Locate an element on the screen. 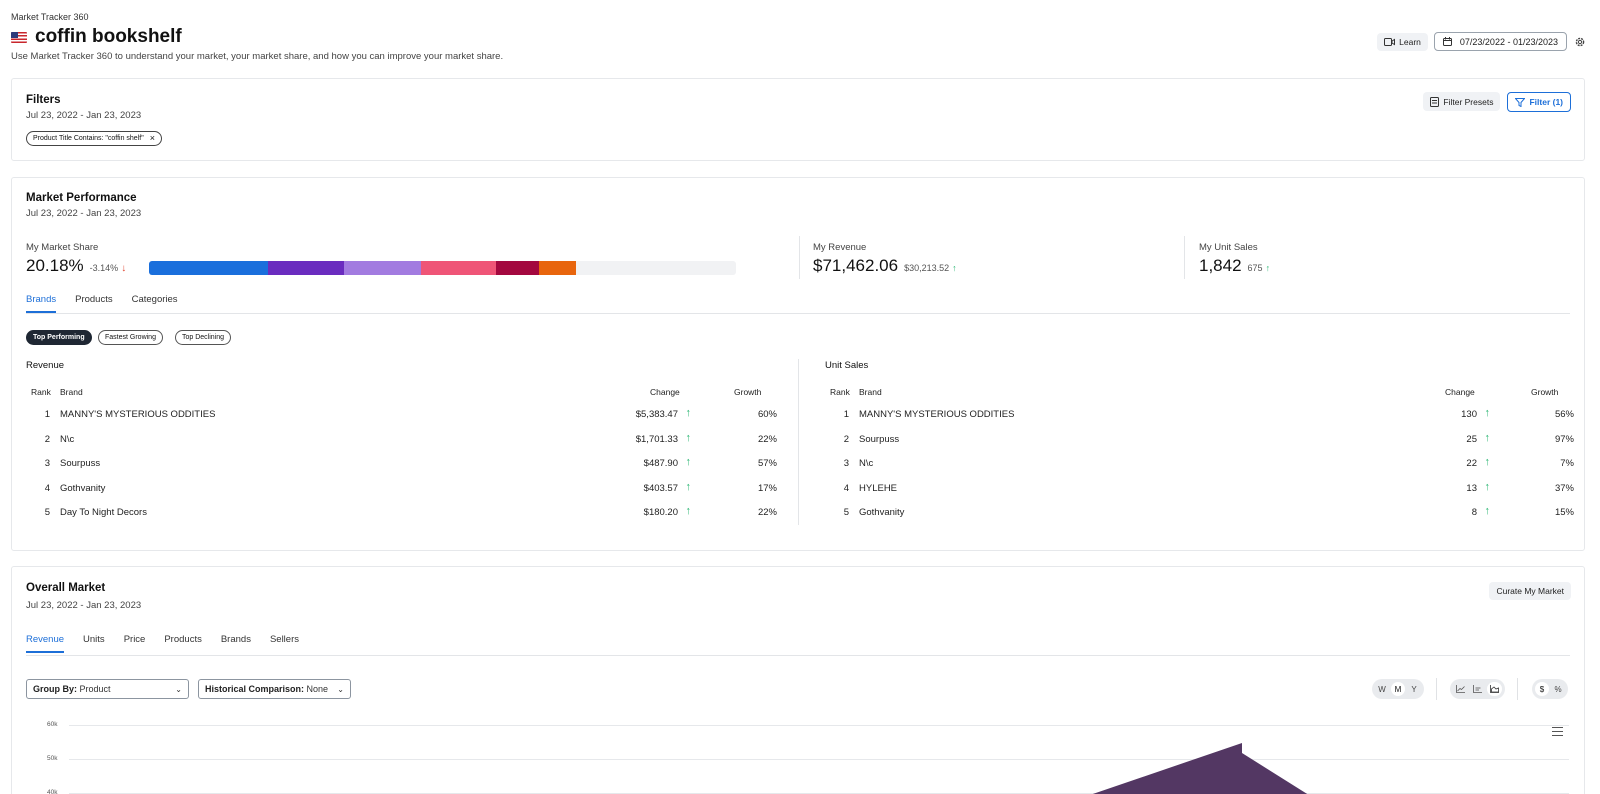  growth-cell: 15% is located at coordinates (1564, 512).